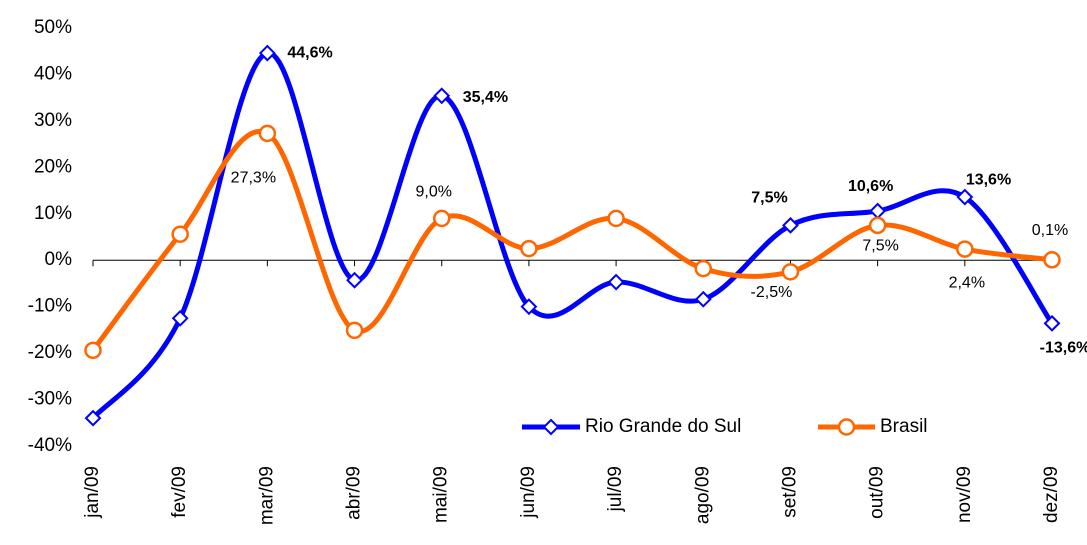 This screenshot has height=545, width=1087. Describe the element at coordinates (266, 495) in the screenshot. I see `x-tick-label: mar/09` at that location.